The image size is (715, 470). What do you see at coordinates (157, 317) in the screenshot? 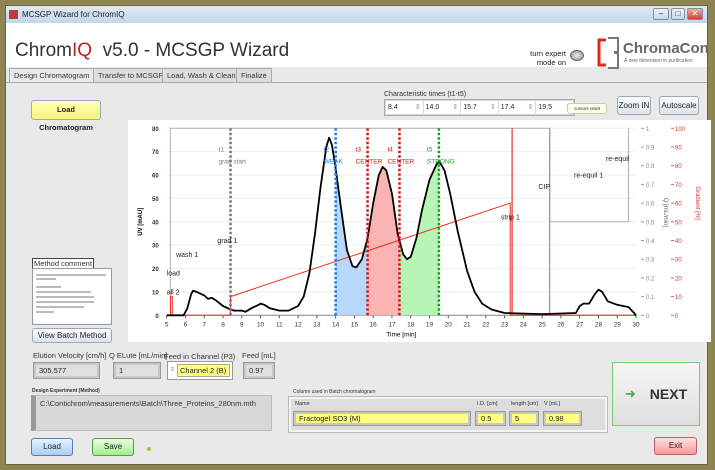
I see `y-tick-label: 0` at bounding box center [157, 317].